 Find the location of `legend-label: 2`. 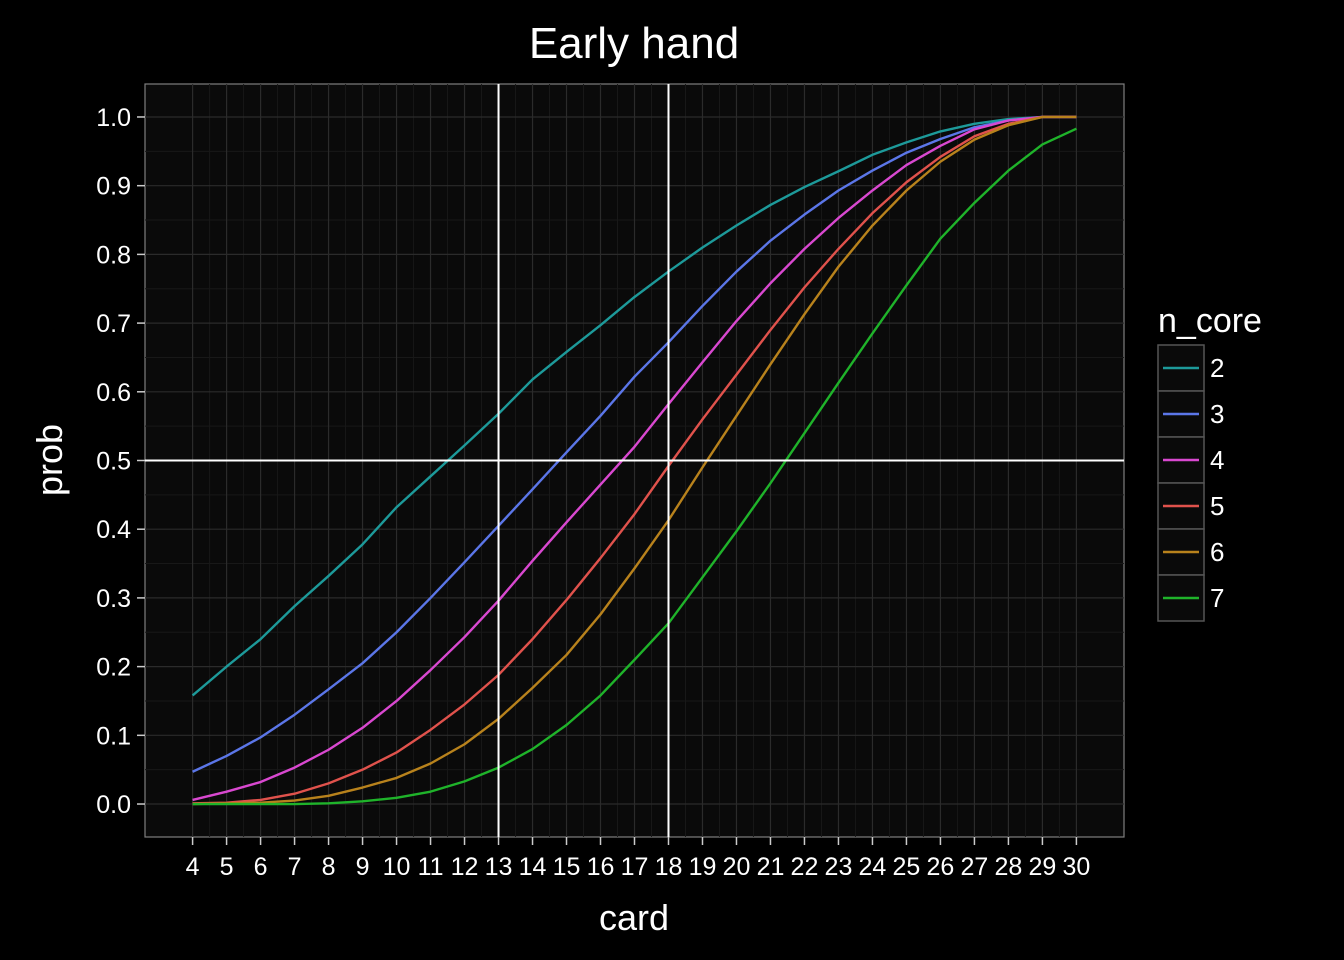

legend-label: 2 is located at coordinates (1217, 368).